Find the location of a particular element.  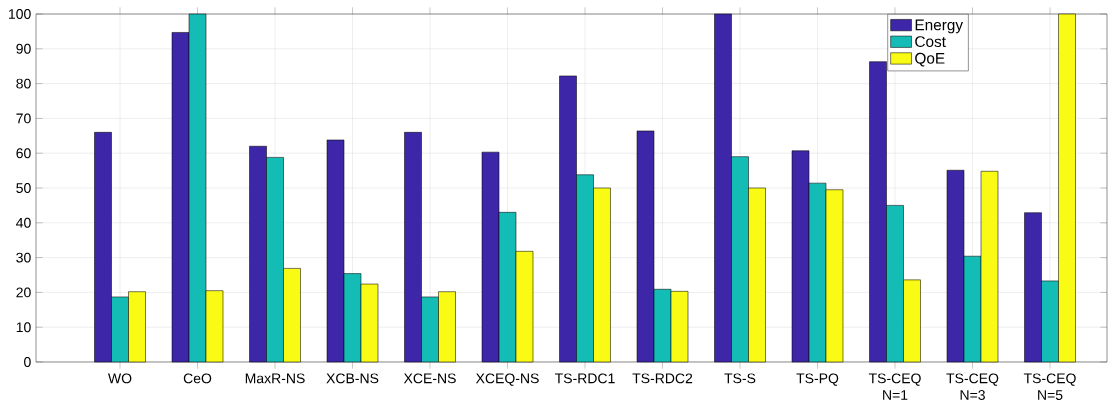

x-tick-label: TS-RDC2 is located at coordinates (662, 378).